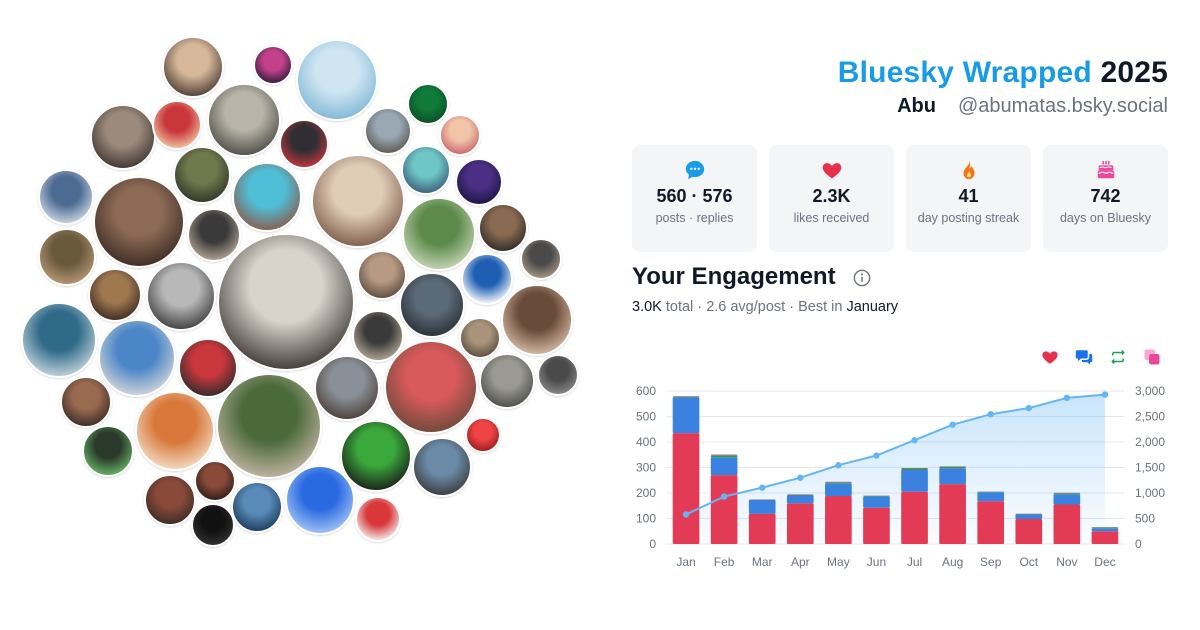  Describe the element at coordinates (876, 562) in the screenshot. I see `x-tick-label: Jun` at that location.